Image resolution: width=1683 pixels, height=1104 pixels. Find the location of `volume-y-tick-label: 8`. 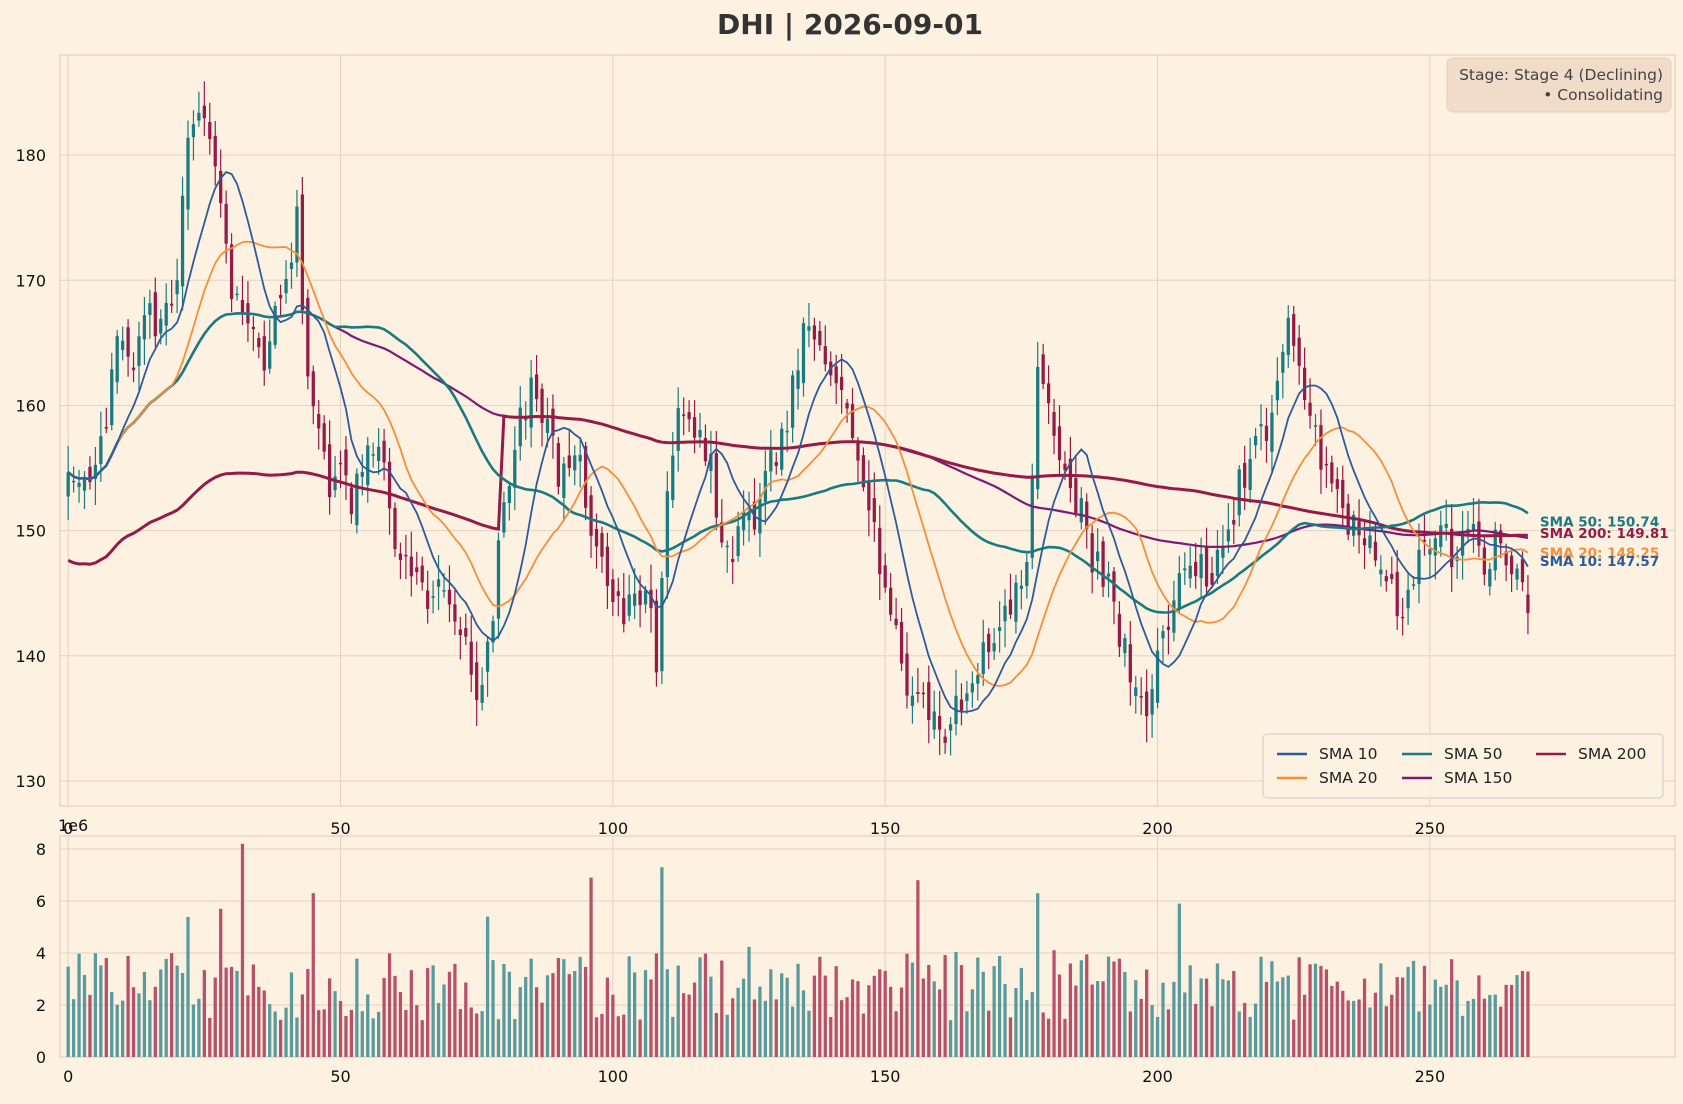

volume-y-tick-label: 8 is located at coordinates (41, 849).